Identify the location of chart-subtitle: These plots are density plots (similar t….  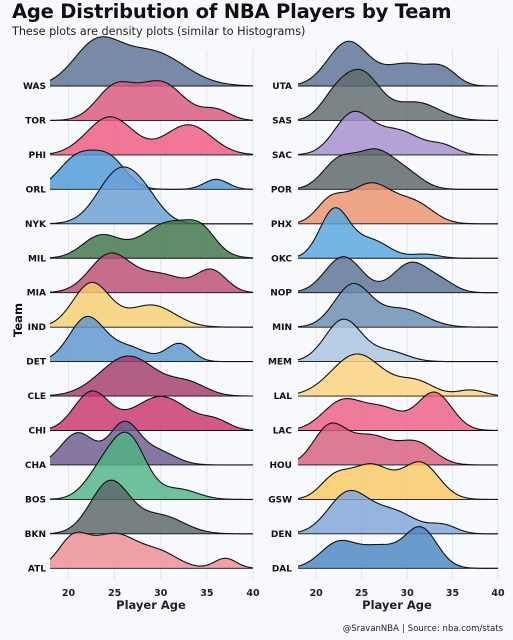
(159, 31).